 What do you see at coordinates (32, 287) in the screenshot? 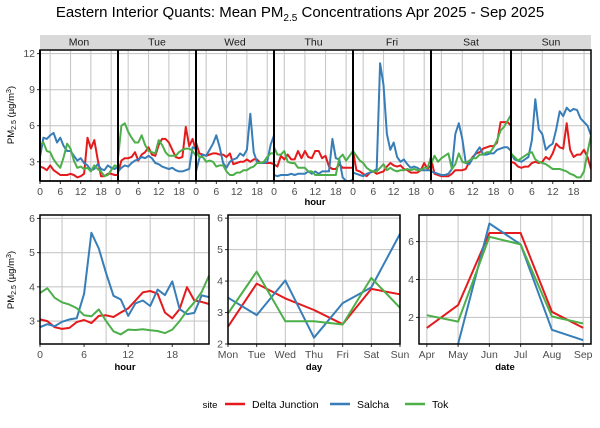
I see `hour-panel-ytick-label: 4` at bounding box center [32, 287].